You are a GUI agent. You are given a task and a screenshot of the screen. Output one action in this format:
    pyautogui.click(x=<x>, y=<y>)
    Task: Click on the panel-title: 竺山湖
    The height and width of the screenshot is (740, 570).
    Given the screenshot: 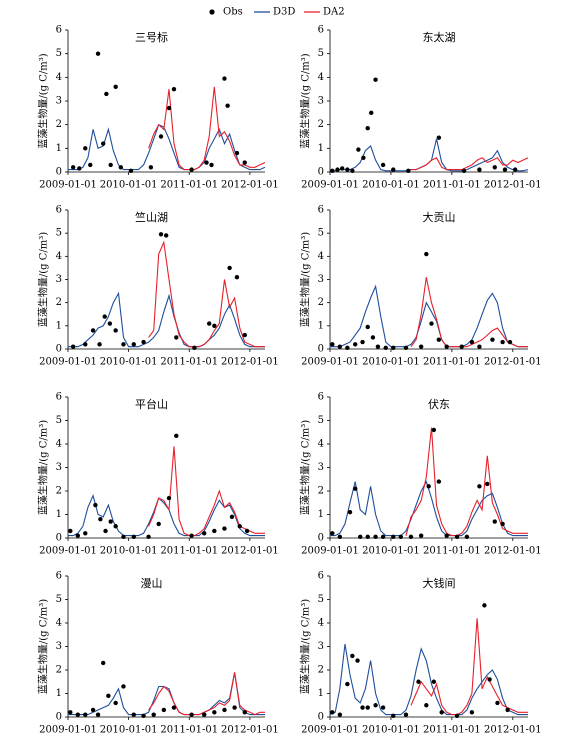 What is the action you would take?
    pyautogui.click(x=151, y=217)
    